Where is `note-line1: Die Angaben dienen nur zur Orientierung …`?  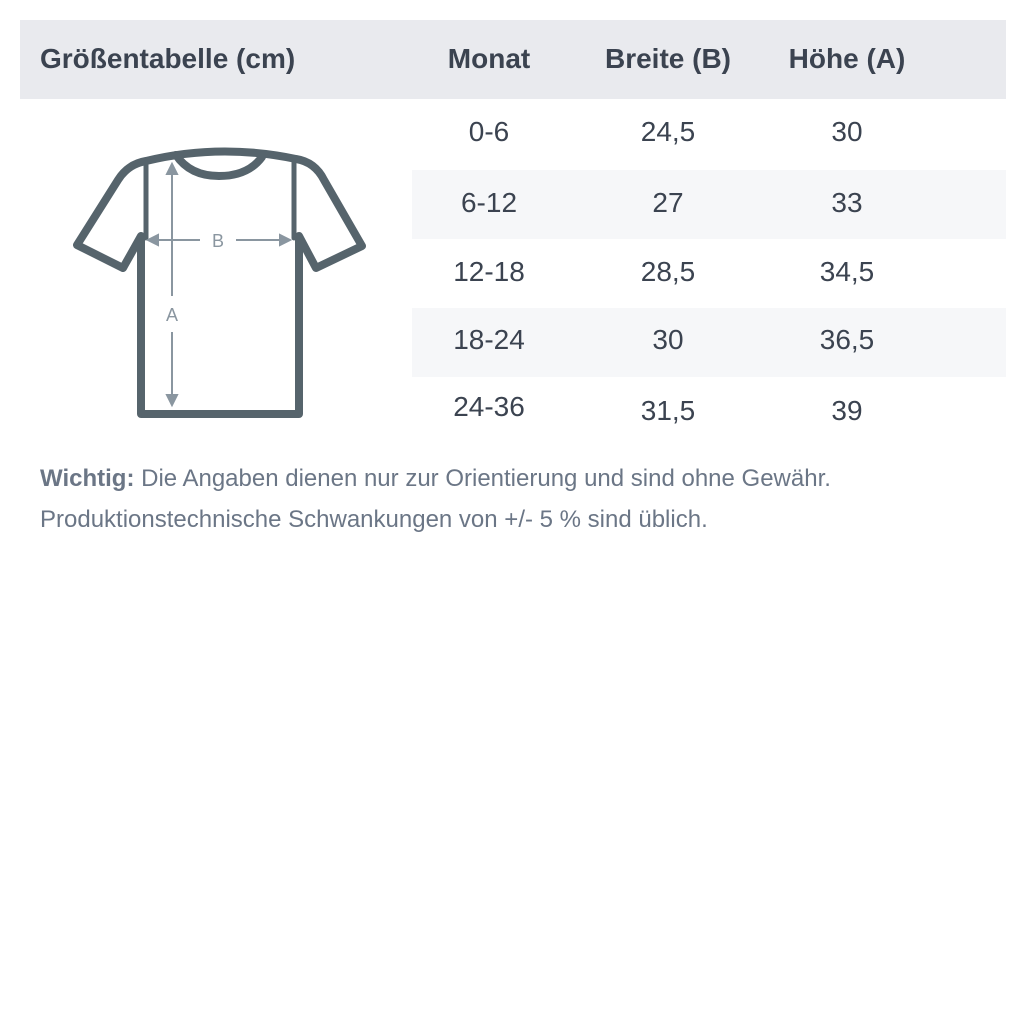 note-line1: Die Angaben dienen nur zur Orientierung … is located at coordinates (482, 478).